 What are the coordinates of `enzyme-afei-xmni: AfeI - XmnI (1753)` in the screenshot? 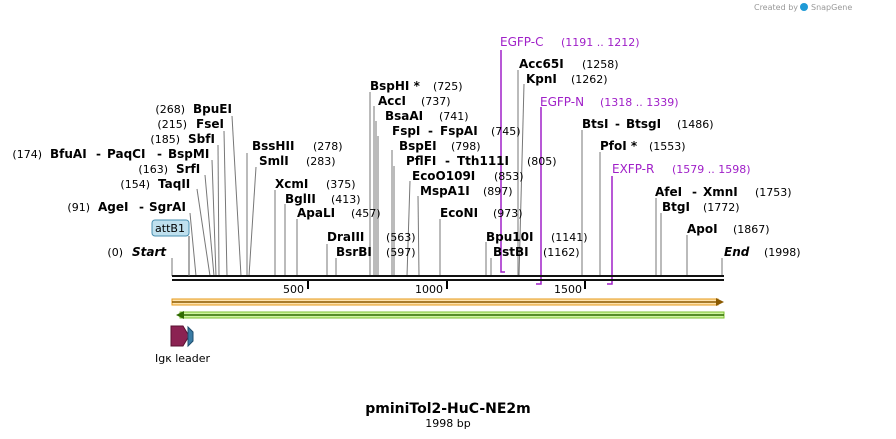 It's located at (723, 192).